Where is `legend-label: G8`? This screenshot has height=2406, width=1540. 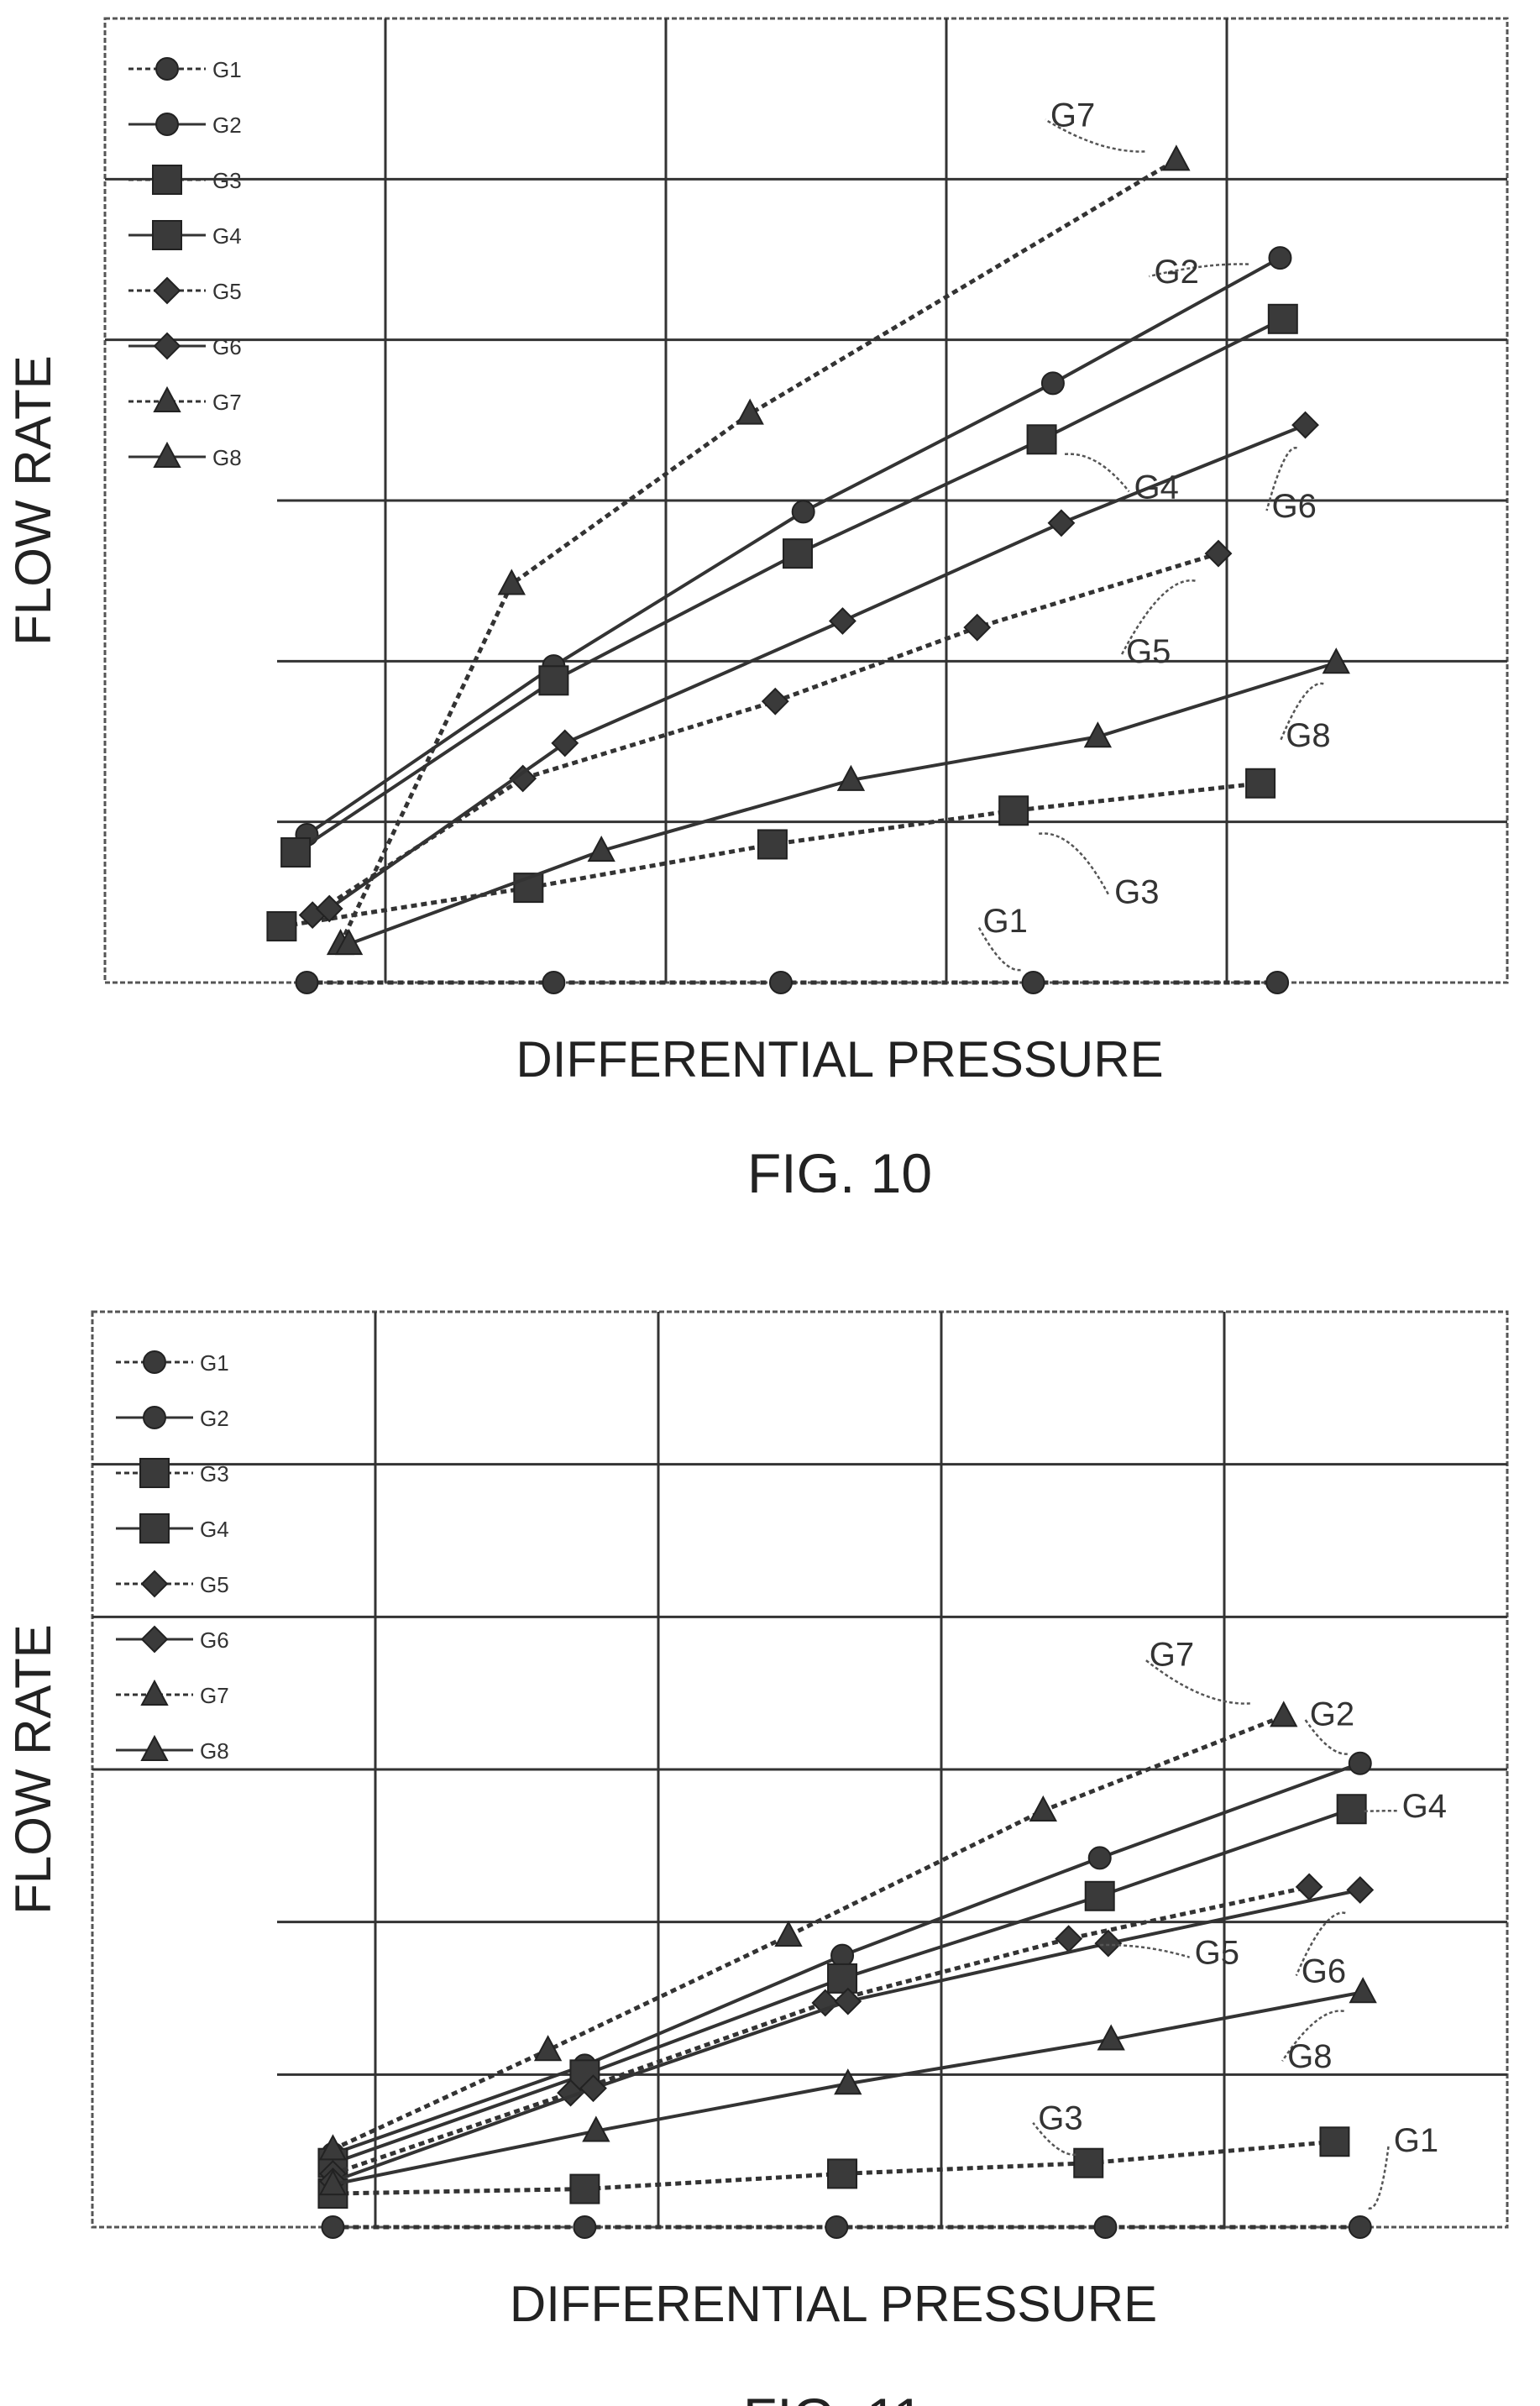
legend-label: G8 is located at coordinates (227, 457).